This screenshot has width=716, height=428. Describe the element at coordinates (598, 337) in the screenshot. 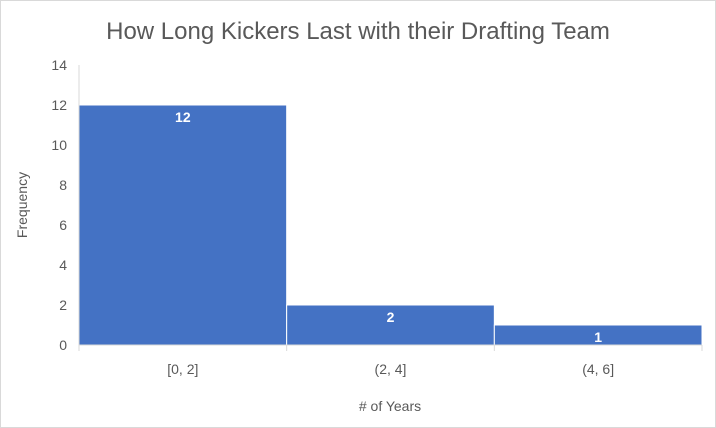

I see `data-label-3: 1` at that location.